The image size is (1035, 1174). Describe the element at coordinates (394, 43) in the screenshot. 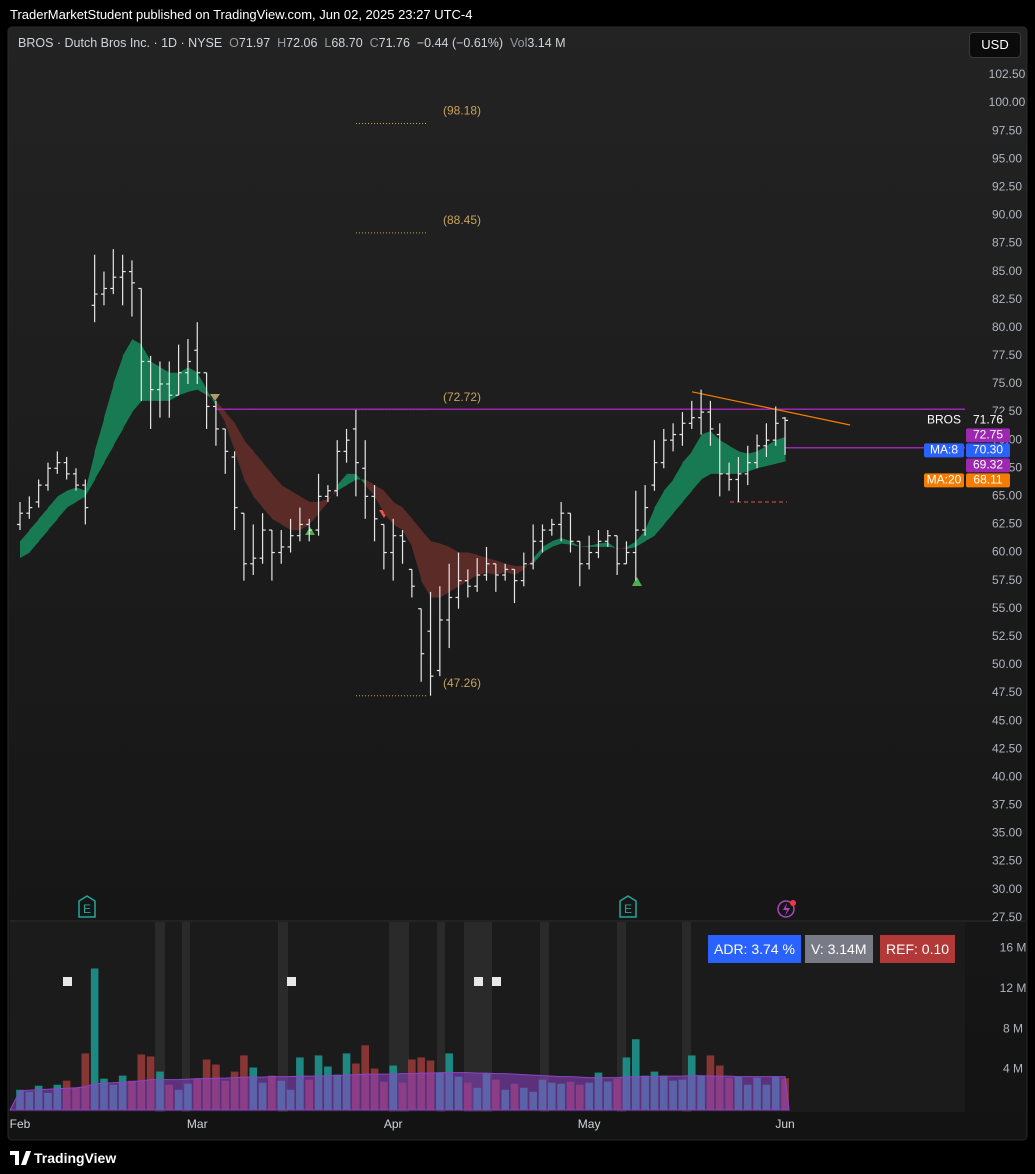

I see `legend-value: 71.76` at that location.